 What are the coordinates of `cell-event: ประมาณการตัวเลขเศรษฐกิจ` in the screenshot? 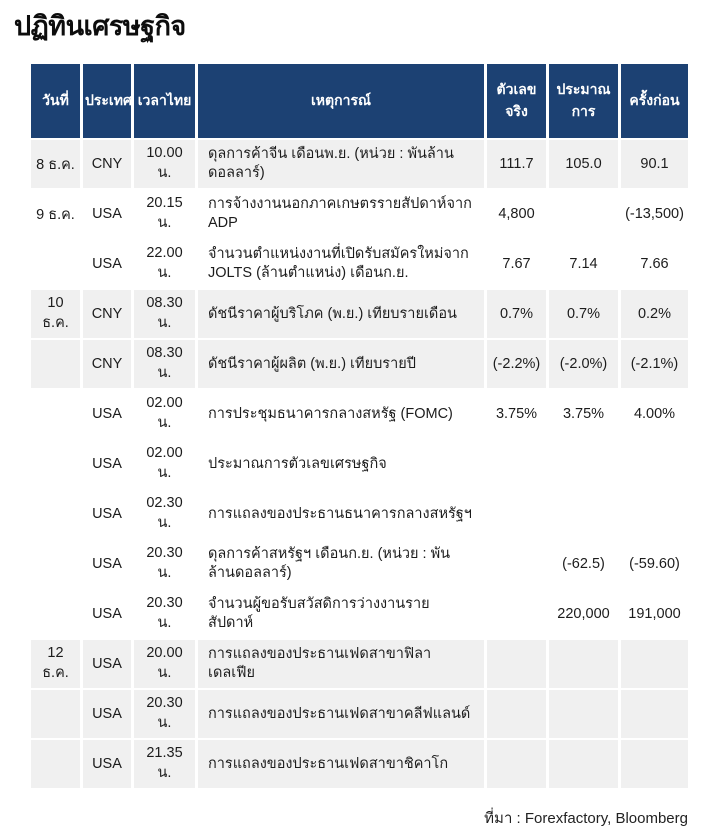 It's located at (341, 464).